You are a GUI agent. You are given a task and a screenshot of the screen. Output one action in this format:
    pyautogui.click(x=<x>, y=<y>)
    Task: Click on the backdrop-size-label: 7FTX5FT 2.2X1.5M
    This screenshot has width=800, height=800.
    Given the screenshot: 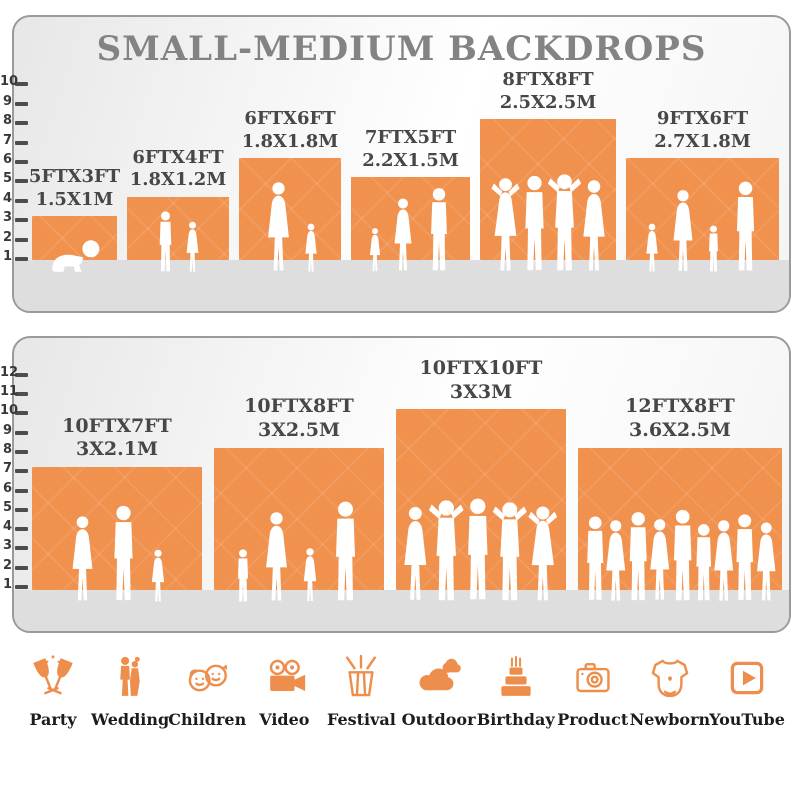 What is the action you would take?
    pyautogui.click(x=411, y=149)
    